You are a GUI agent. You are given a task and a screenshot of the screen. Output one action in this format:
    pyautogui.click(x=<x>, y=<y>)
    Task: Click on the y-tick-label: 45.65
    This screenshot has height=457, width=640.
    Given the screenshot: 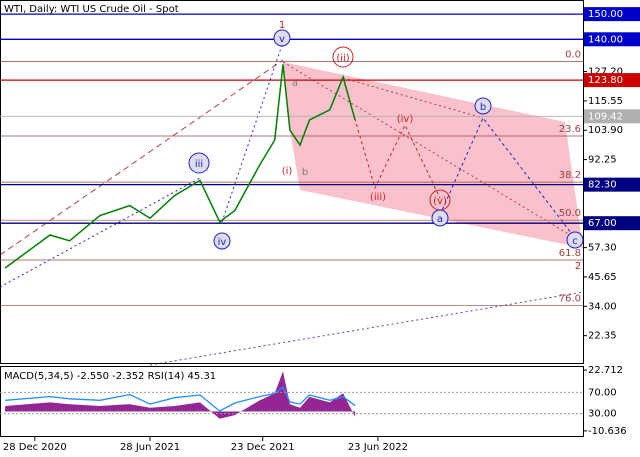 What is the action you would take?
    pyautogui.click(x=602, y=277)
    